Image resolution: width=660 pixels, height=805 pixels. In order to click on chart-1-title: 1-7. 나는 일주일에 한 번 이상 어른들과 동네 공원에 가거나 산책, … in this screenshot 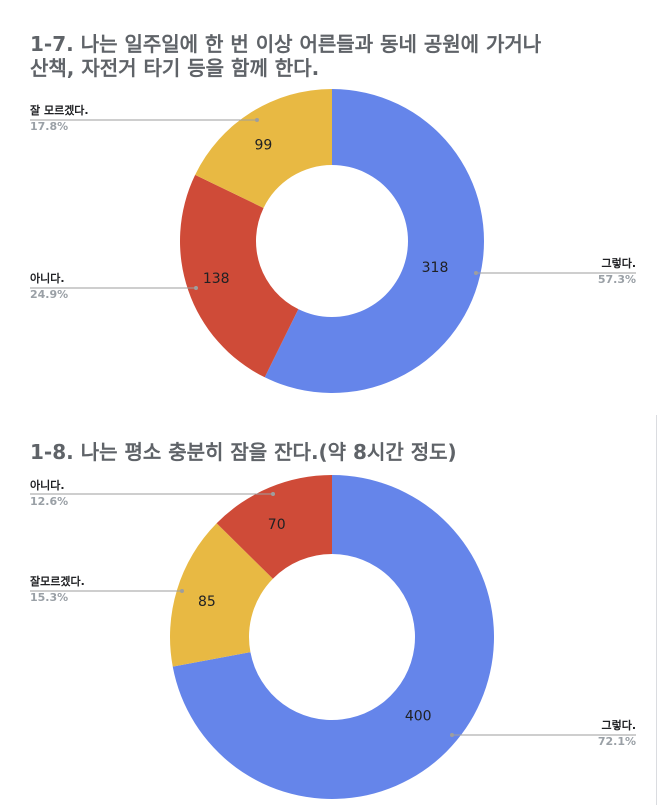, I will do `click(286, 56)`.